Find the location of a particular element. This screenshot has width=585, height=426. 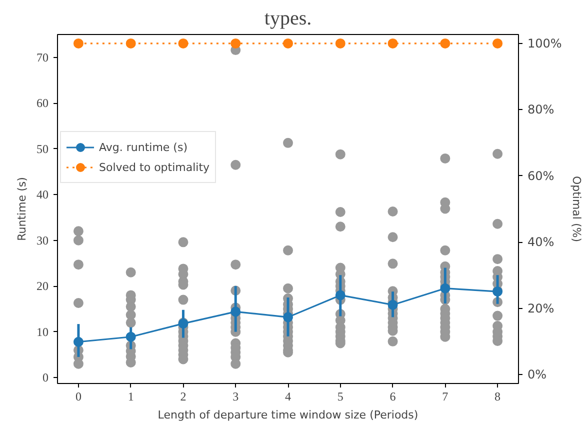

y-axis-title: Runtime (s) is located at coordinates (22, 209).